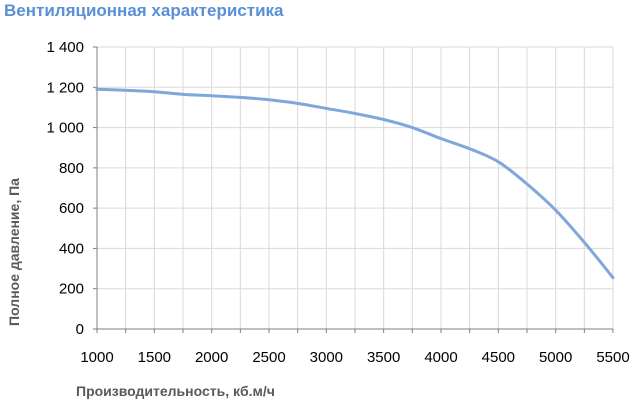 This screenshot has width=633, height=404. I want to click on y-tick-label: 800, so click(71, 168).